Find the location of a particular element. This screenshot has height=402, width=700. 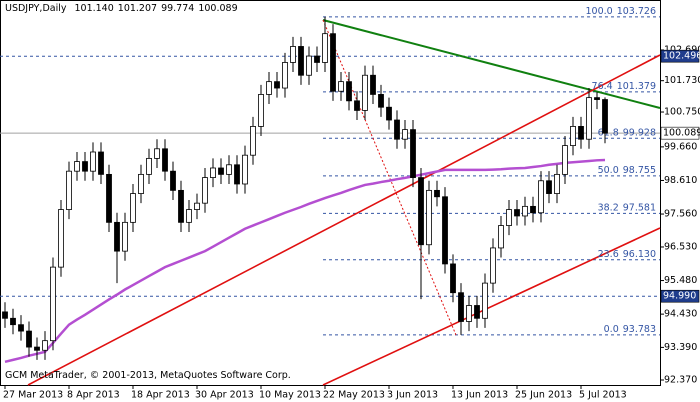

fibo-level-pct: 38.2 is located at coordinates (608, 207).